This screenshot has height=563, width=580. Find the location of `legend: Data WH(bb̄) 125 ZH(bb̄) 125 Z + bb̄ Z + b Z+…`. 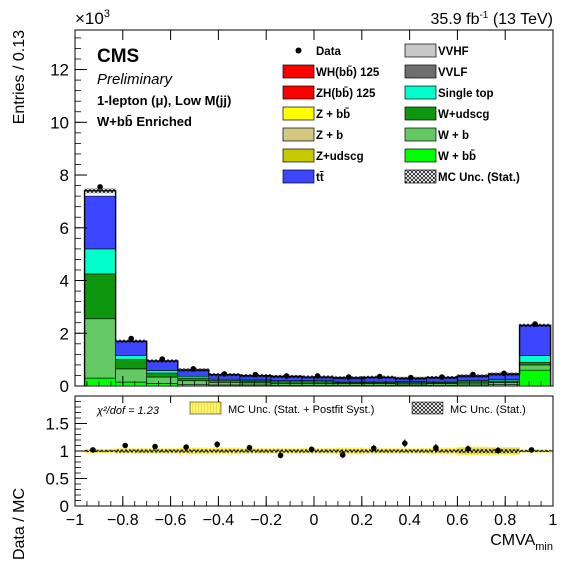

legend: Data WH(bb̄) 125 ZH(bb̄) 125 Z + bb̄ Z + b Z+… is located at coordinates (401, 113).